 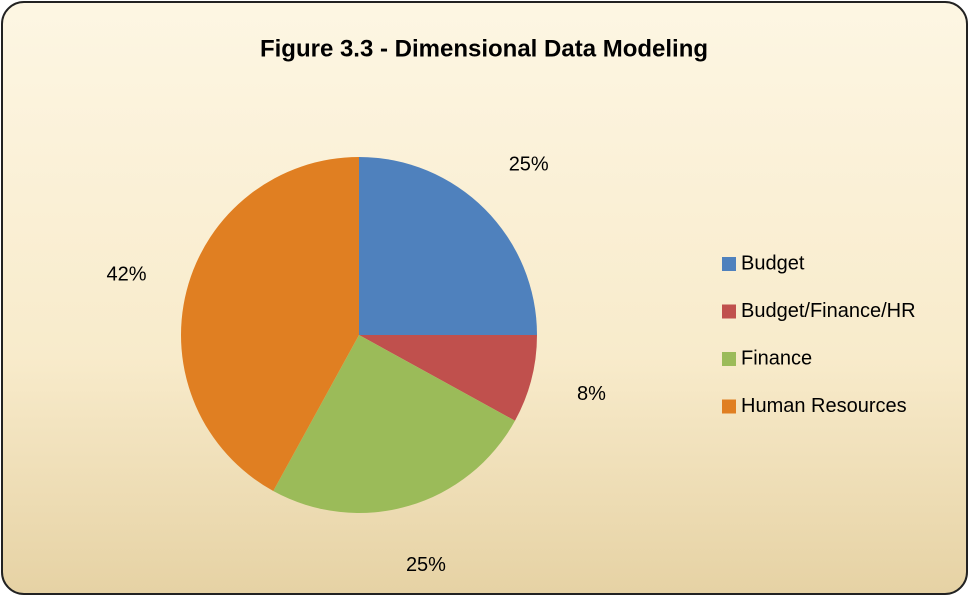 What do you see at coordinates (828, 311) in the screenshot?
I see `legend-label: Budget/Finance/HR` at bounding box center [828, 311].